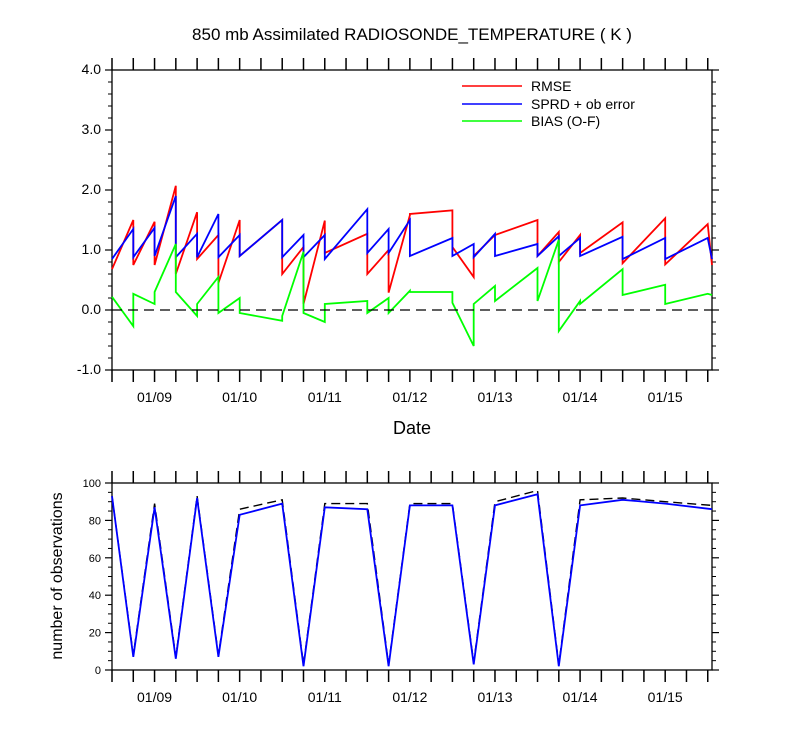  Describe the element at coordinates (92, 484) in the screenshot. I see `y-tick-label: 100` at that location.